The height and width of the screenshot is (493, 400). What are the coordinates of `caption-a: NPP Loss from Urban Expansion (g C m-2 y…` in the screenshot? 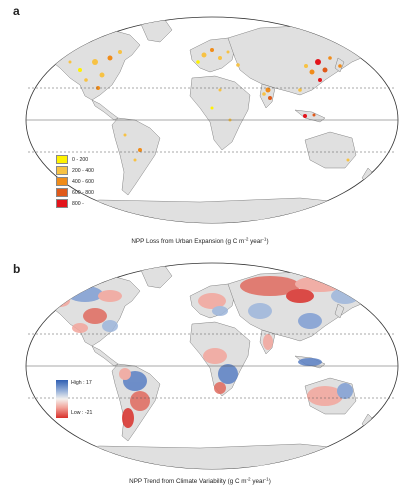 It's located at (200, 240).